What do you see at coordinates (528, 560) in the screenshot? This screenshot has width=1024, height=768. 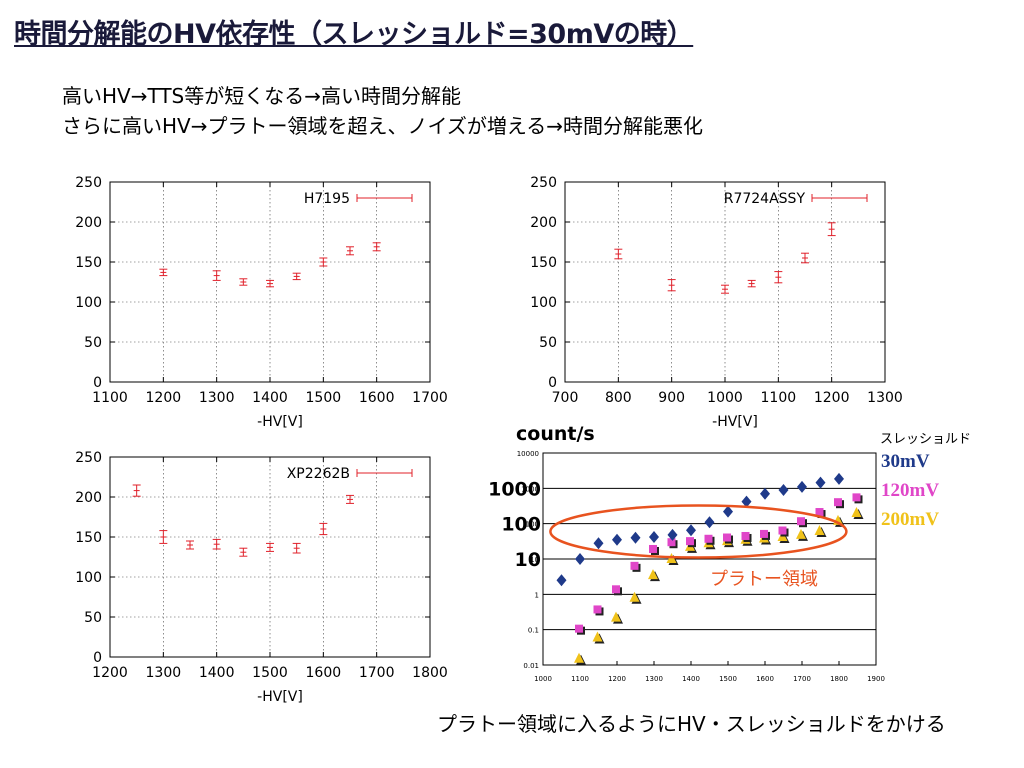 I see `y-tick-label-large: 10` at bounding box center [528, 560].